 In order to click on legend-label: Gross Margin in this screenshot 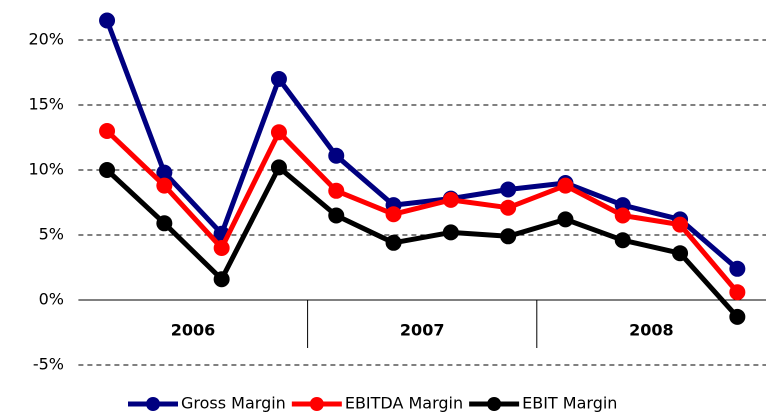, I will do `click(233, 403)`.